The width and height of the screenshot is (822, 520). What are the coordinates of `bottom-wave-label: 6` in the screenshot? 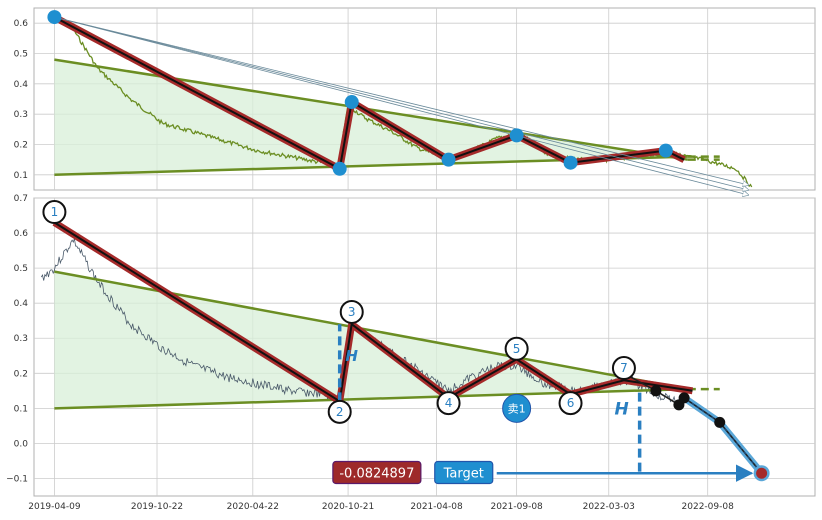 It's located at (571, 403).